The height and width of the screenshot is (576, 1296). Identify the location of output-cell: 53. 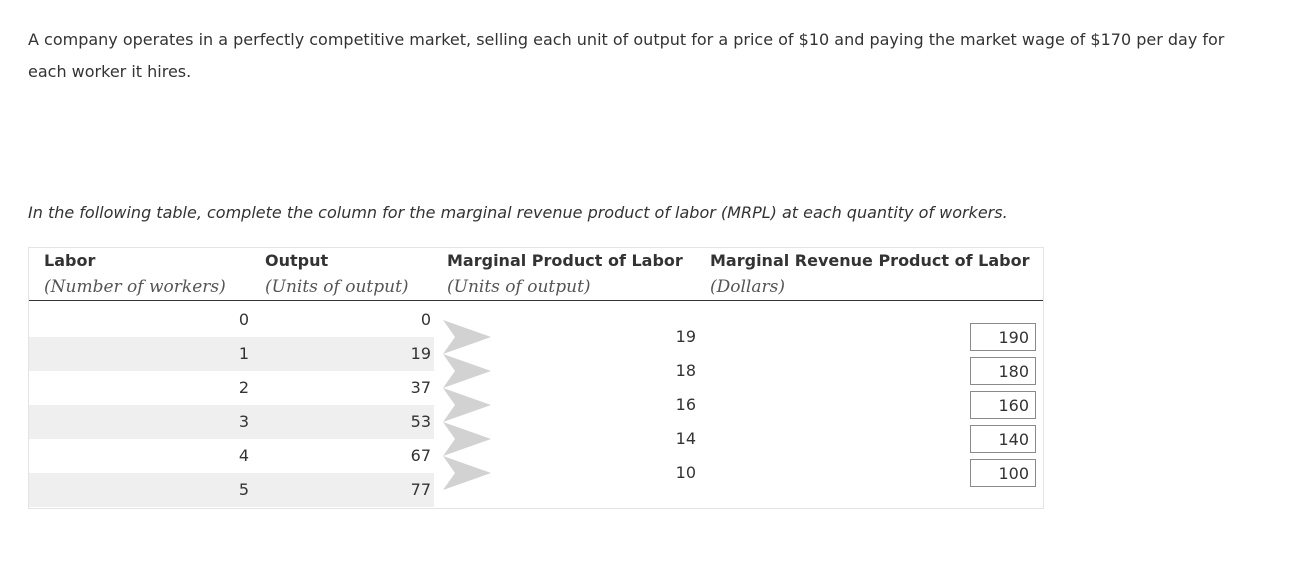
(420, 421).